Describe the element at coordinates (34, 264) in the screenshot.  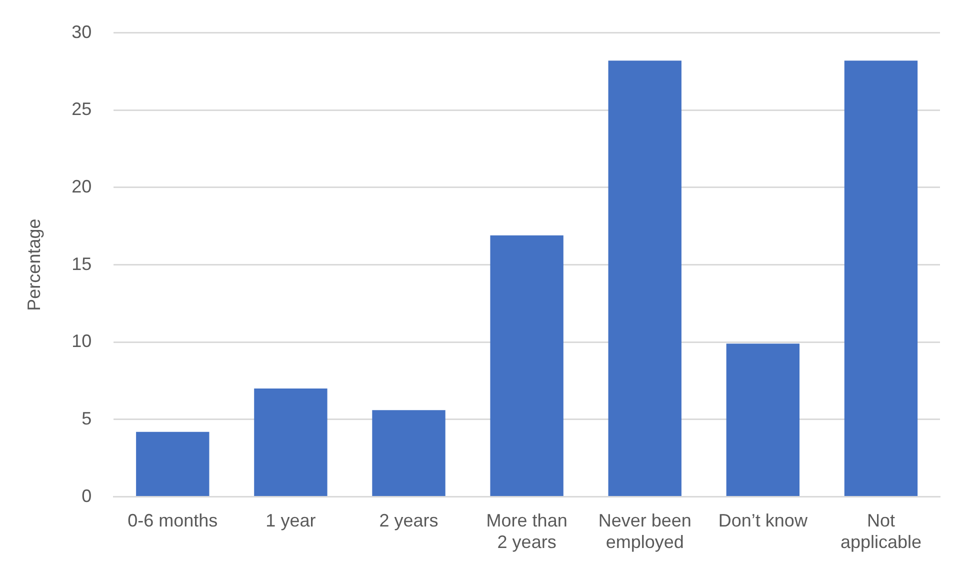
I see `y-axis-title: Percentage` at that location.